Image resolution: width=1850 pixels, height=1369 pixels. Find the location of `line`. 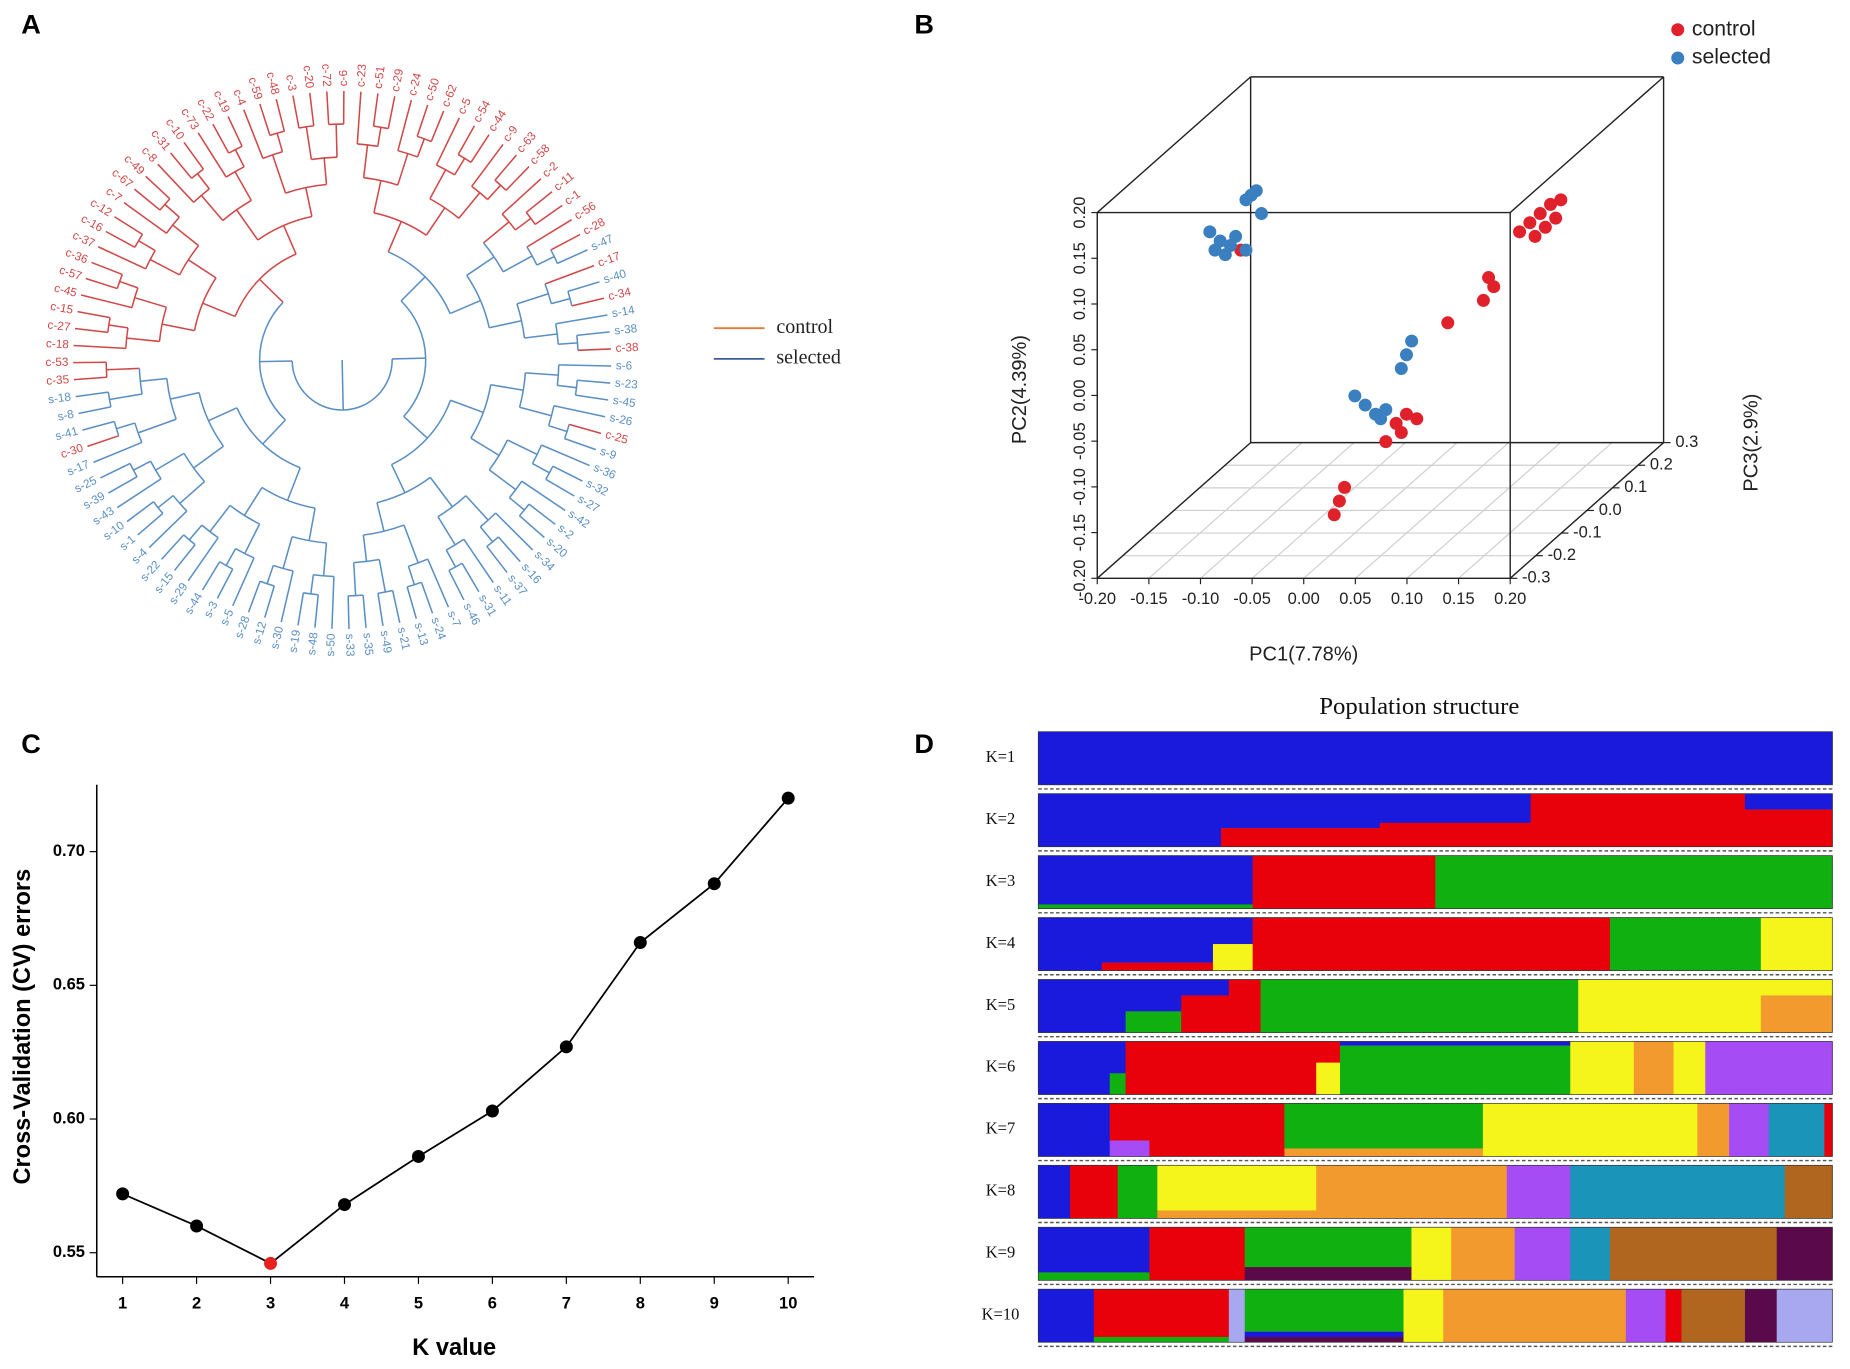

line is located at coordinates (455, 1031).